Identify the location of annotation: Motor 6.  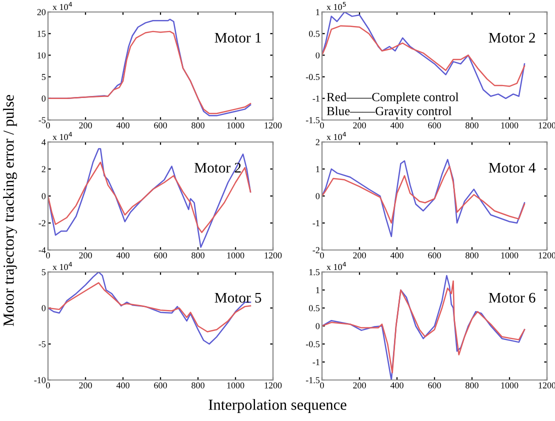
(512, 297).